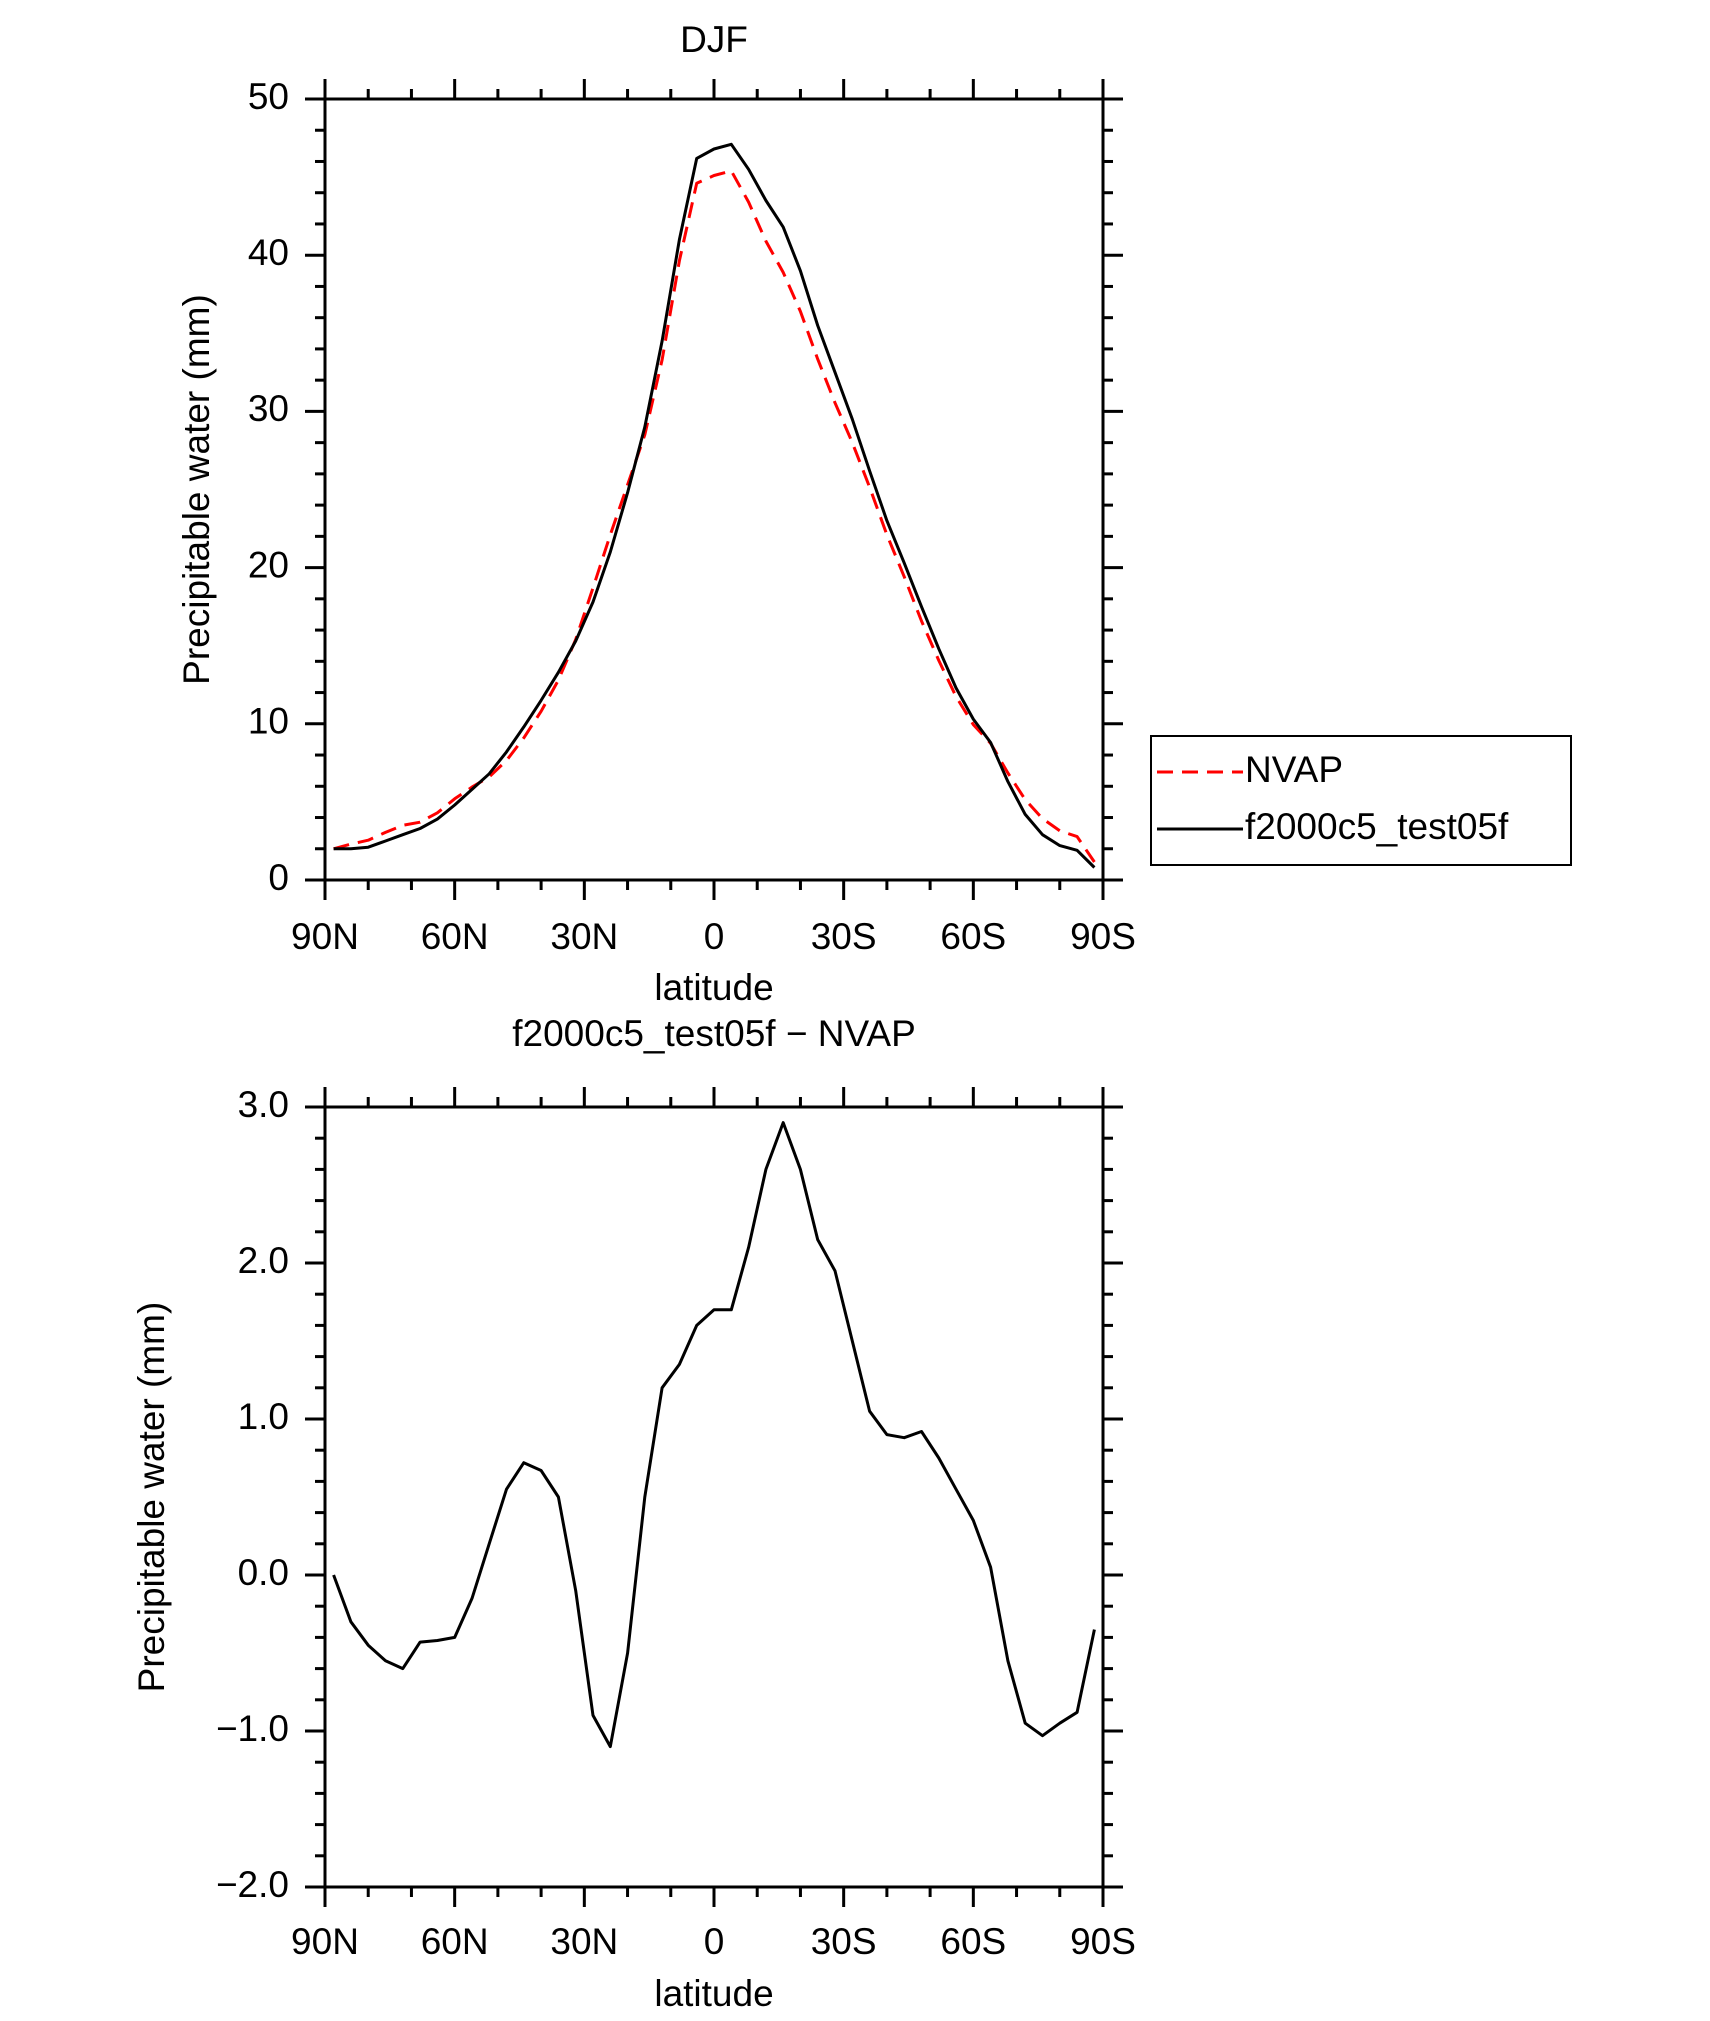  I want to click on y-tick-label: 0.0, so click(263, 1572).